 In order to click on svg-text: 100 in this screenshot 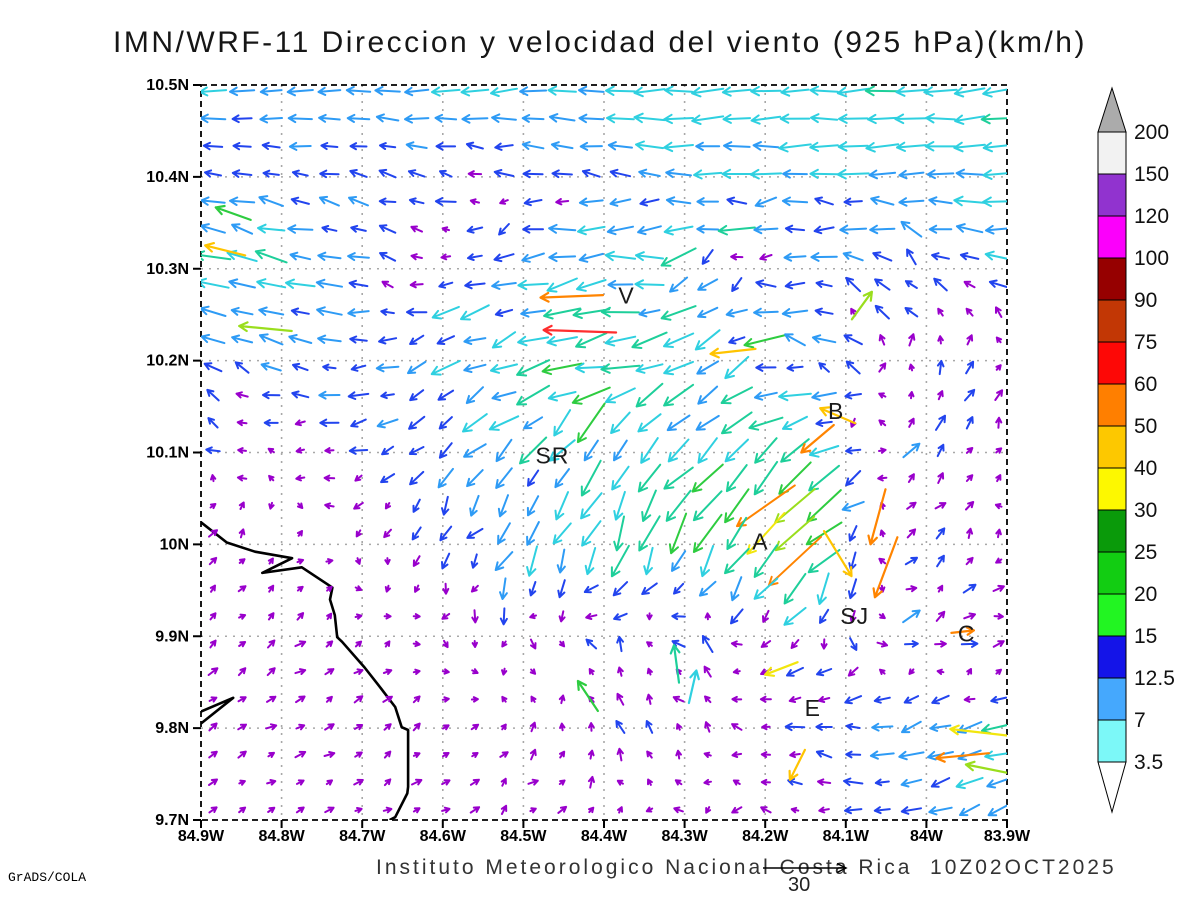, I will do `click(1151, 258)`.